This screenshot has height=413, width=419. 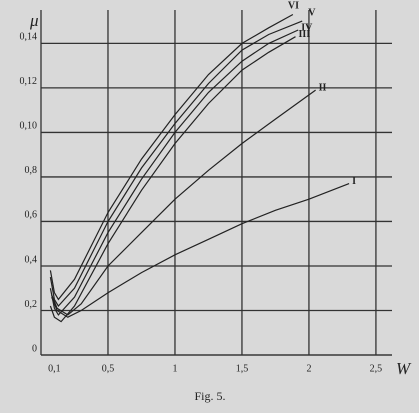 I want to click on x-tick-label: 1,5, so click(x=242, y=368).